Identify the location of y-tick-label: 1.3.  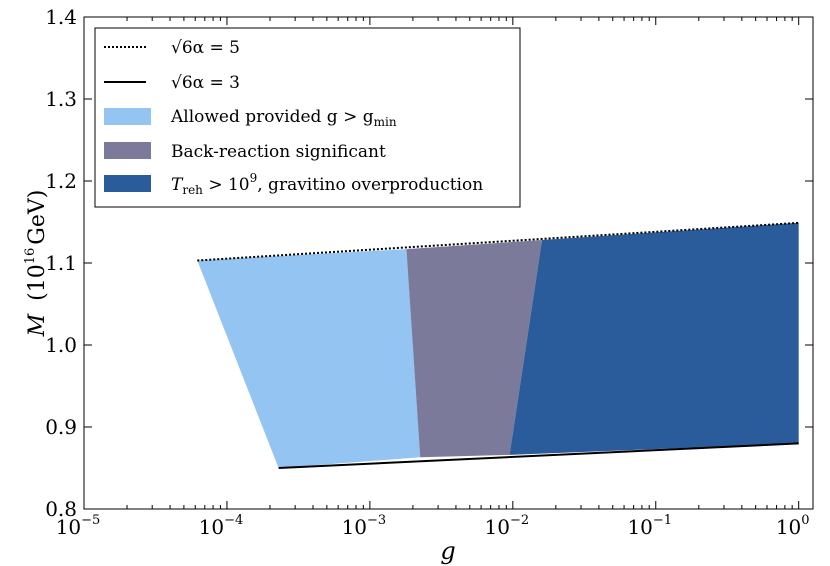
(61, 99).